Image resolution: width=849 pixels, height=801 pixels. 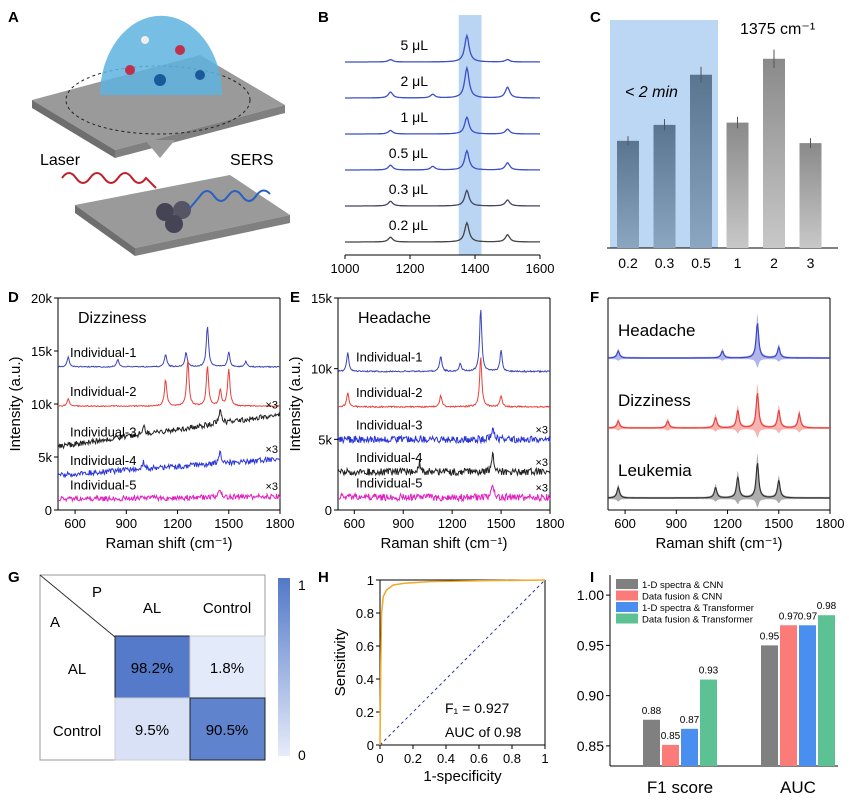 What do you see at coordinates (252, 160) in the screenshot?
I see `sers-label: SERS` at bounding box center [252, 160].